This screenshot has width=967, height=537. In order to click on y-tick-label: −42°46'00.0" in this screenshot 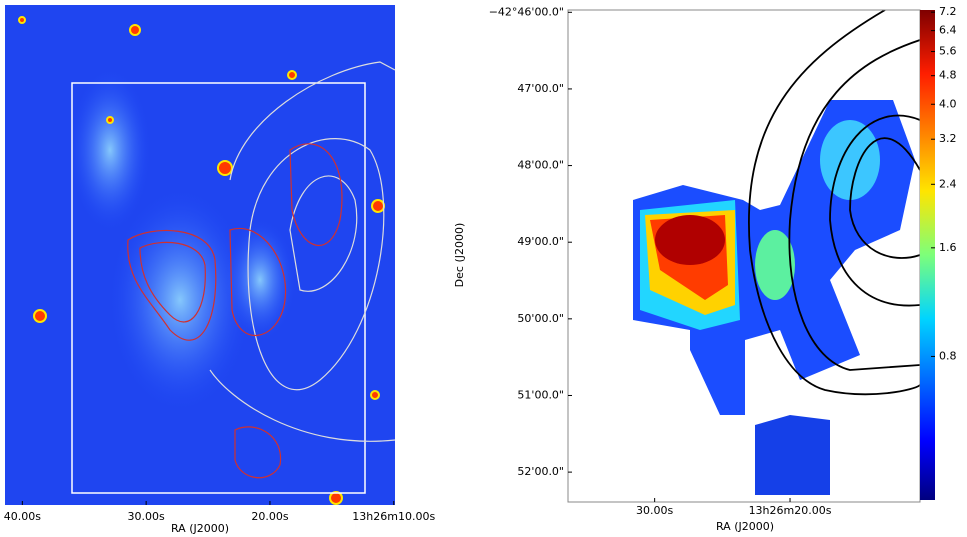, I will do `click(526, 11)`.